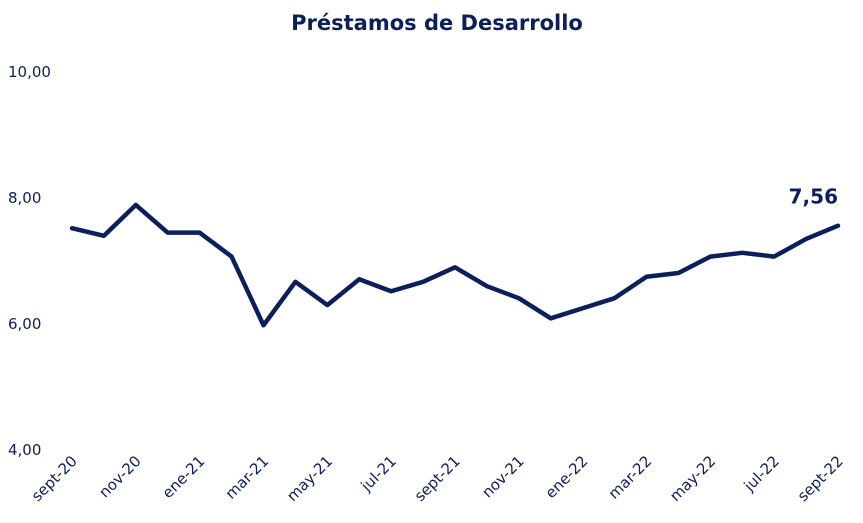 The width and height of the screenshot is (863, 523). I want to click on x-tick-label: may-21, so click(309, 478).